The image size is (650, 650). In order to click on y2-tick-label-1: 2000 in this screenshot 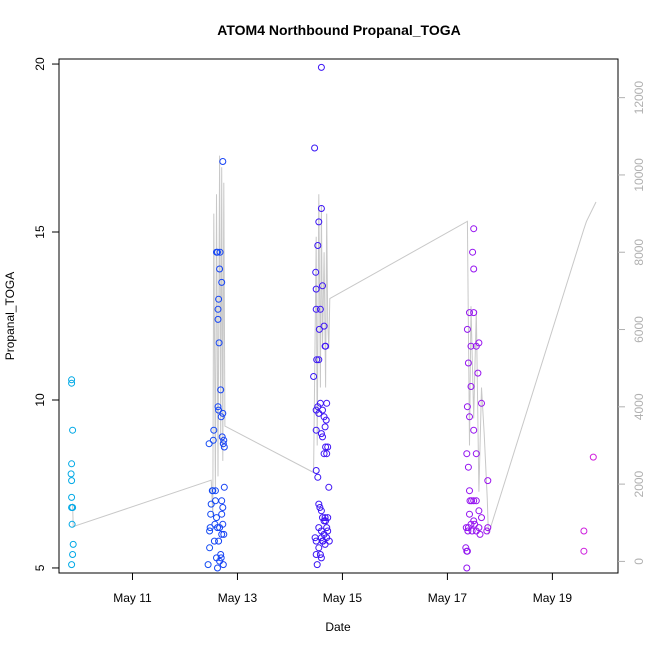, I will do `click(639, 483)`.